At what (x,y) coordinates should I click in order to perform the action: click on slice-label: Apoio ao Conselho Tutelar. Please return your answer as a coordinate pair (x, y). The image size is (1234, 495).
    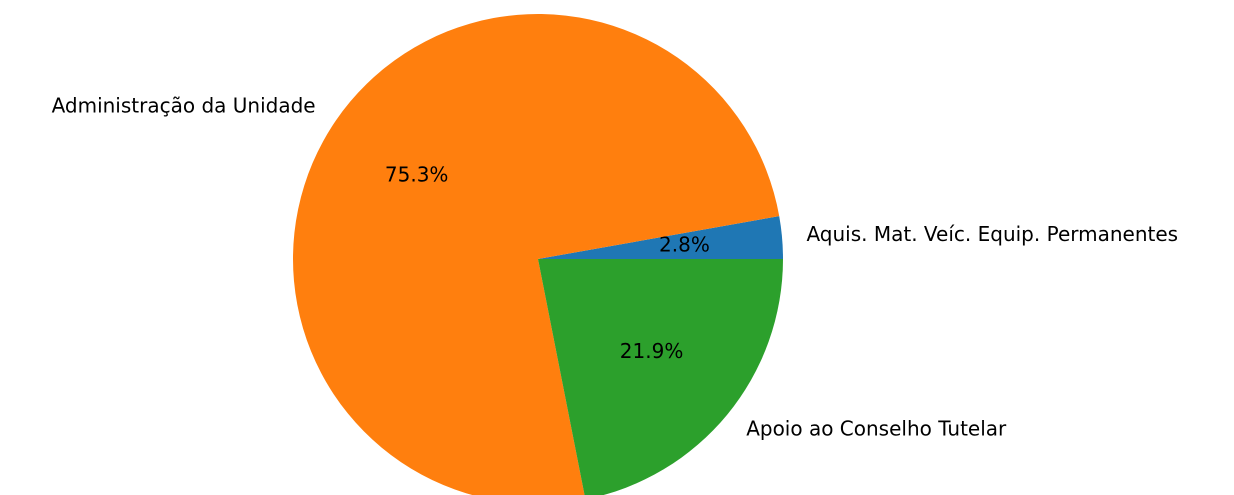
    Looking at the image, I should click on (876, 429).